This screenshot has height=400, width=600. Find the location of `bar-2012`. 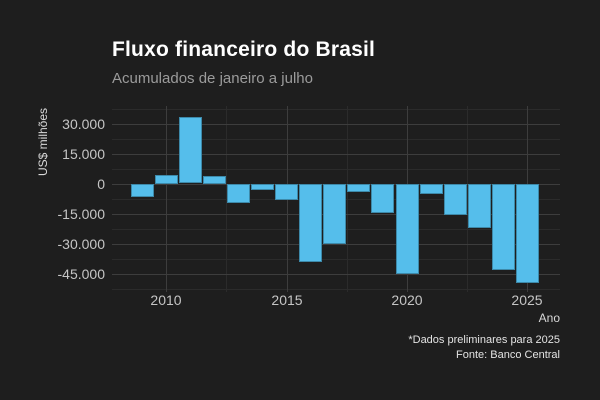

bar-2012 is located at coordinates (214, 180).